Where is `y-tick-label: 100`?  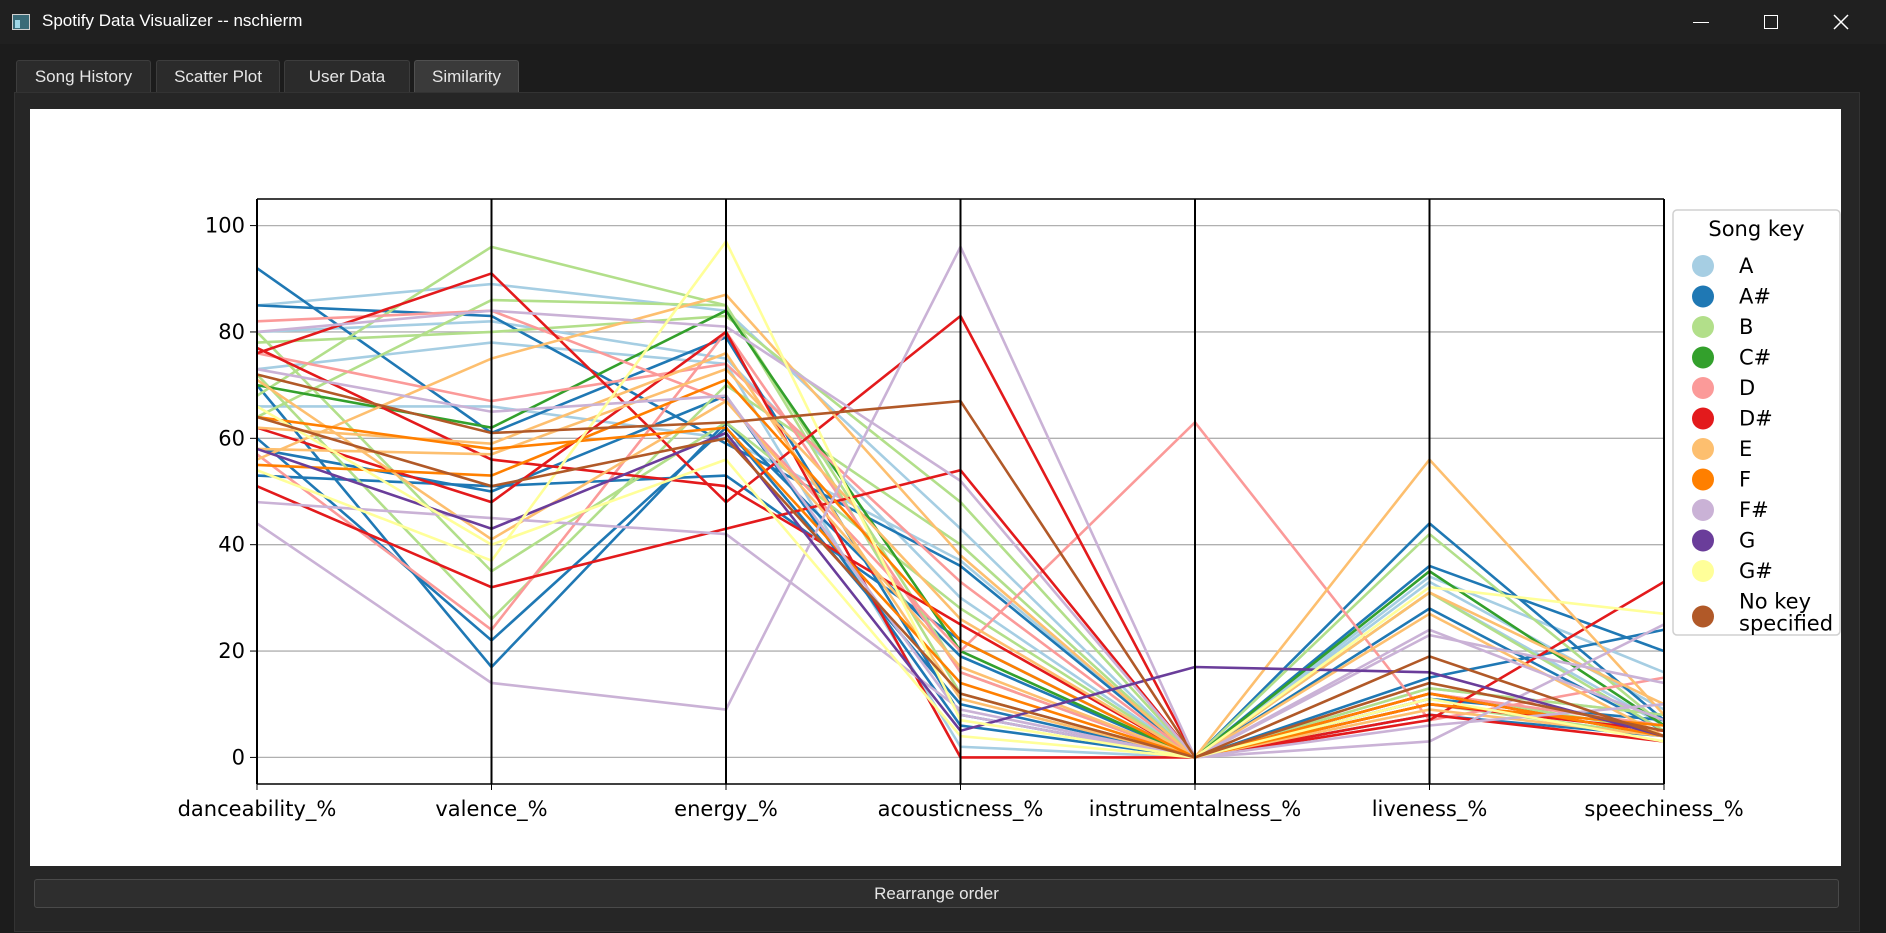
y-tick-label: 100 is located at coordinates (225, 226).